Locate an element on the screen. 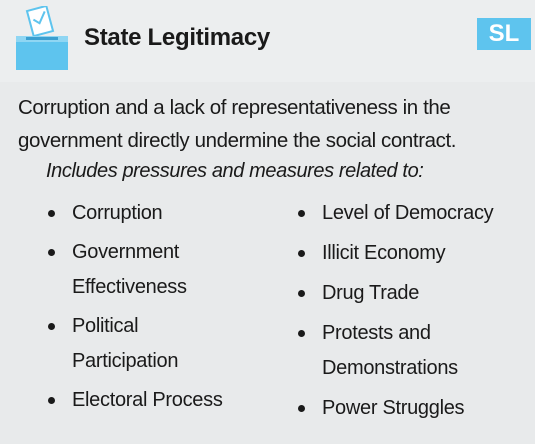  bullet-item: Electoral Process is located at coordinates (141, 400).